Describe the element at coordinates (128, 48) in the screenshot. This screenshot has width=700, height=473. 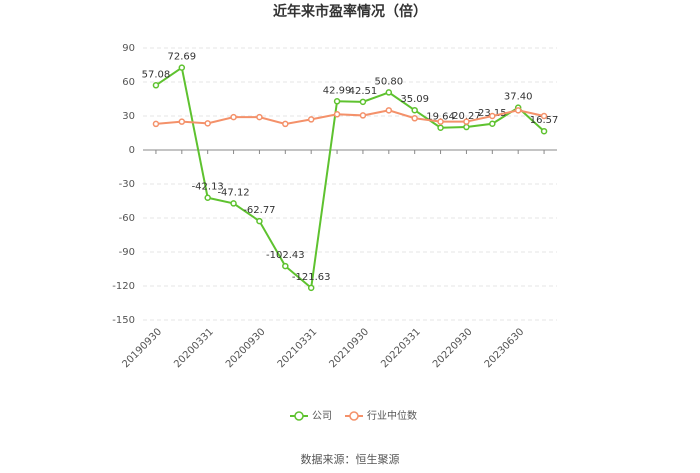
I see `y-tick-label: 90` at that location.